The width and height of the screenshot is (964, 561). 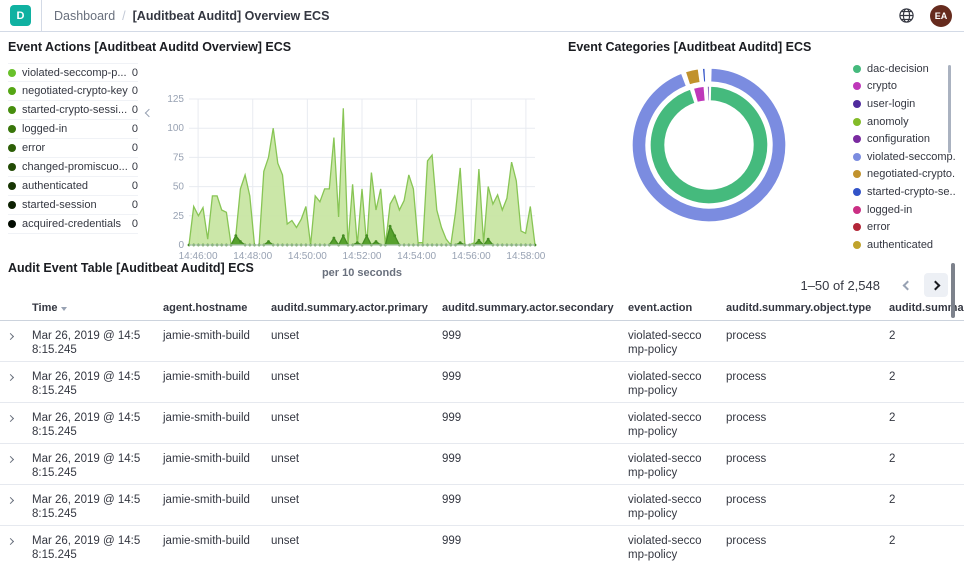 I want to click on legend-scrollbar, so click(x=949, y=109).